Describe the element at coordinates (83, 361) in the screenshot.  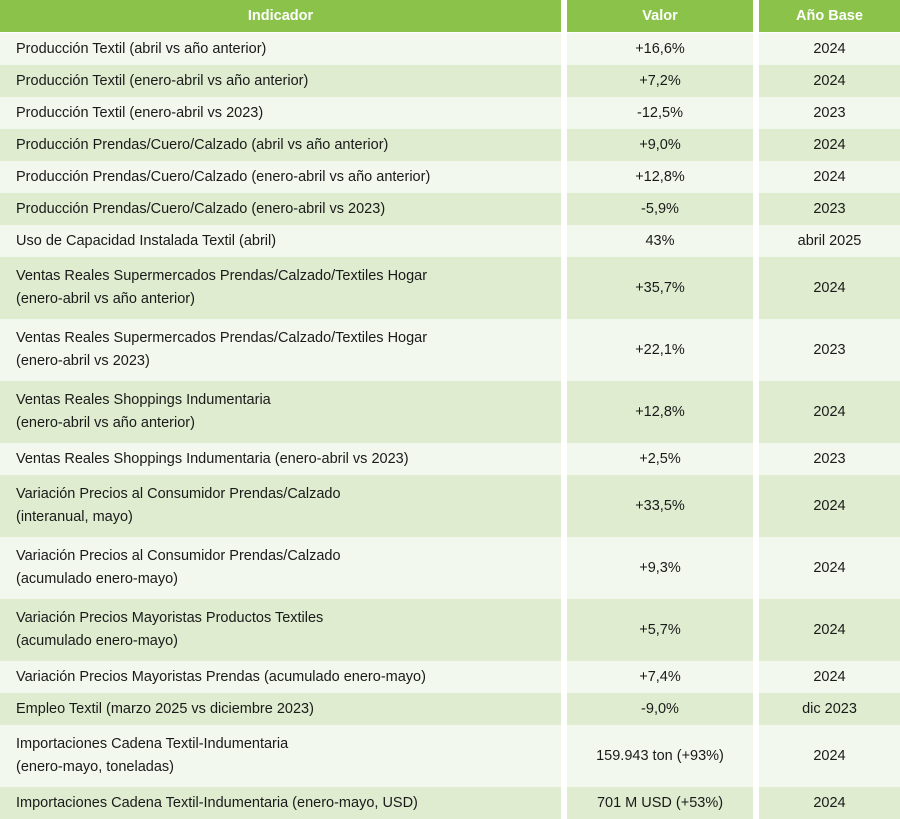
I see `indicator-text: (enero-abril vs 2023)` at that location.